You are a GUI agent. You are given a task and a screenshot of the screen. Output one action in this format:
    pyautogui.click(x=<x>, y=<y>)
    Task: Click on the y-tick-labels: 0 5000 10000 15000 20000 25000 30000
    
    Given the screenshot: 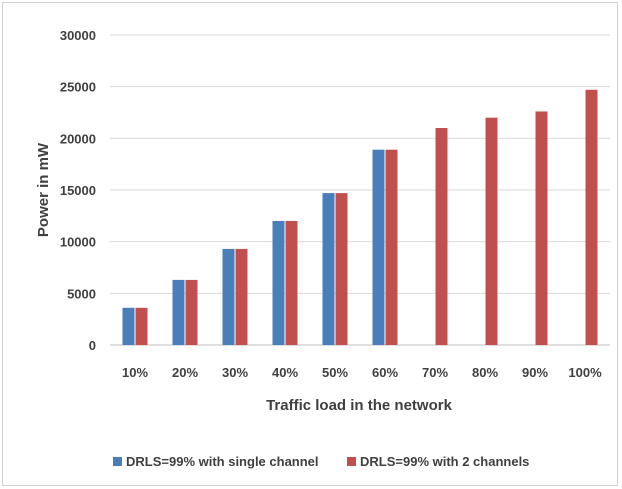 What is the action you would take?
    pyautogui.click(x=78, y=190)
    